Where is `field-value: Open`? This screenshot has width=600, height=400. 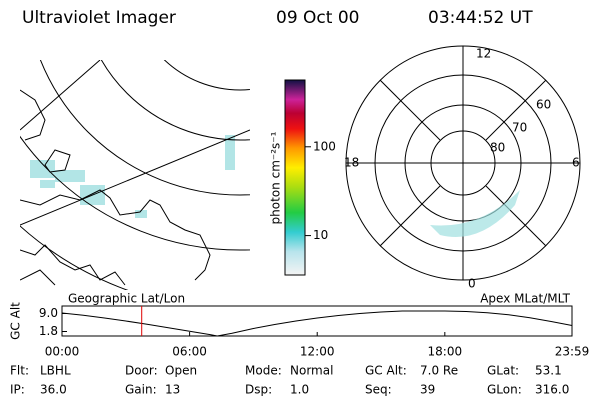 field-value: Open is located at coordinates (181, 371).